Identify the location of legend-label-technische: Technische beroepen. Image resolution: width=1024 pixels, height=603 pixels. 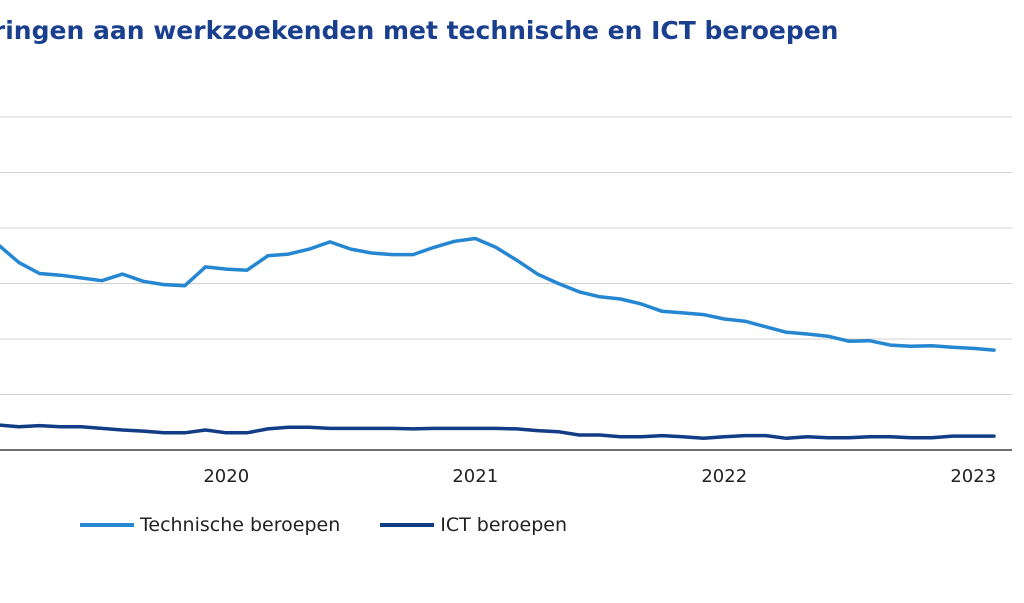
(240, 525).